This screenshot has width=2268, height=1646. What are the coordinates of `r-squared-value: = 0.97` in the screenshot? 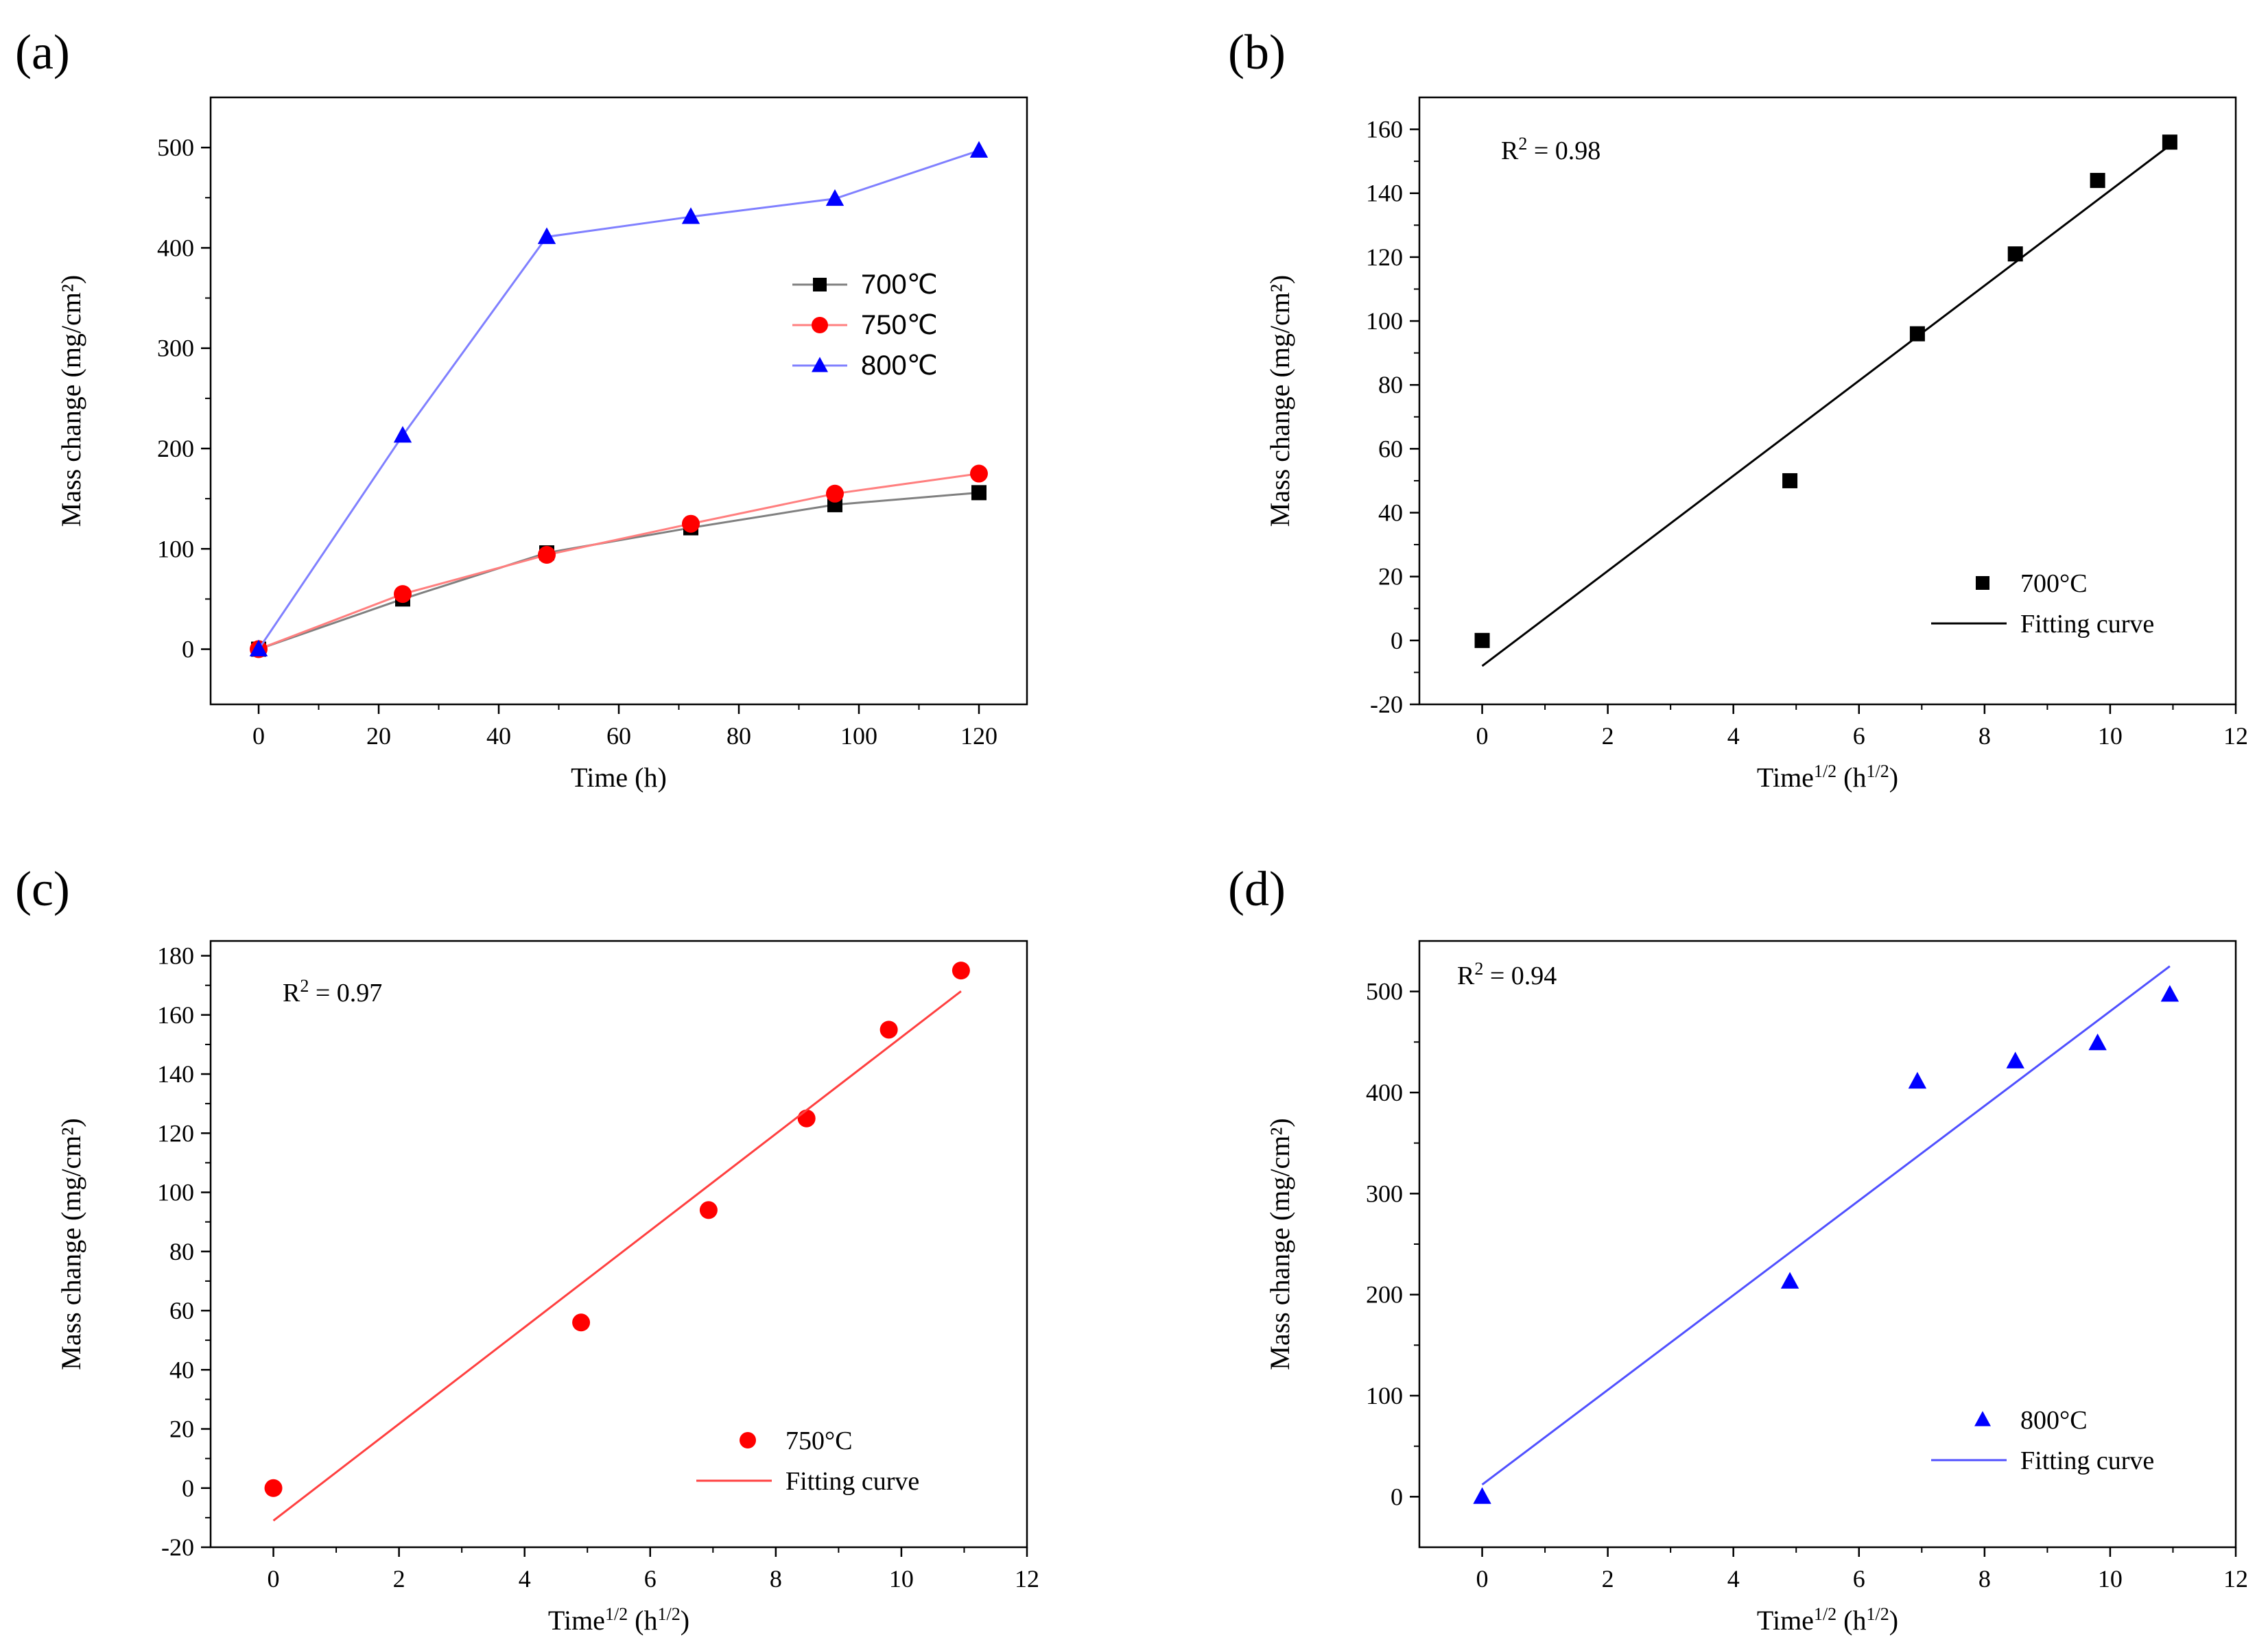 It's located at (345, 993).